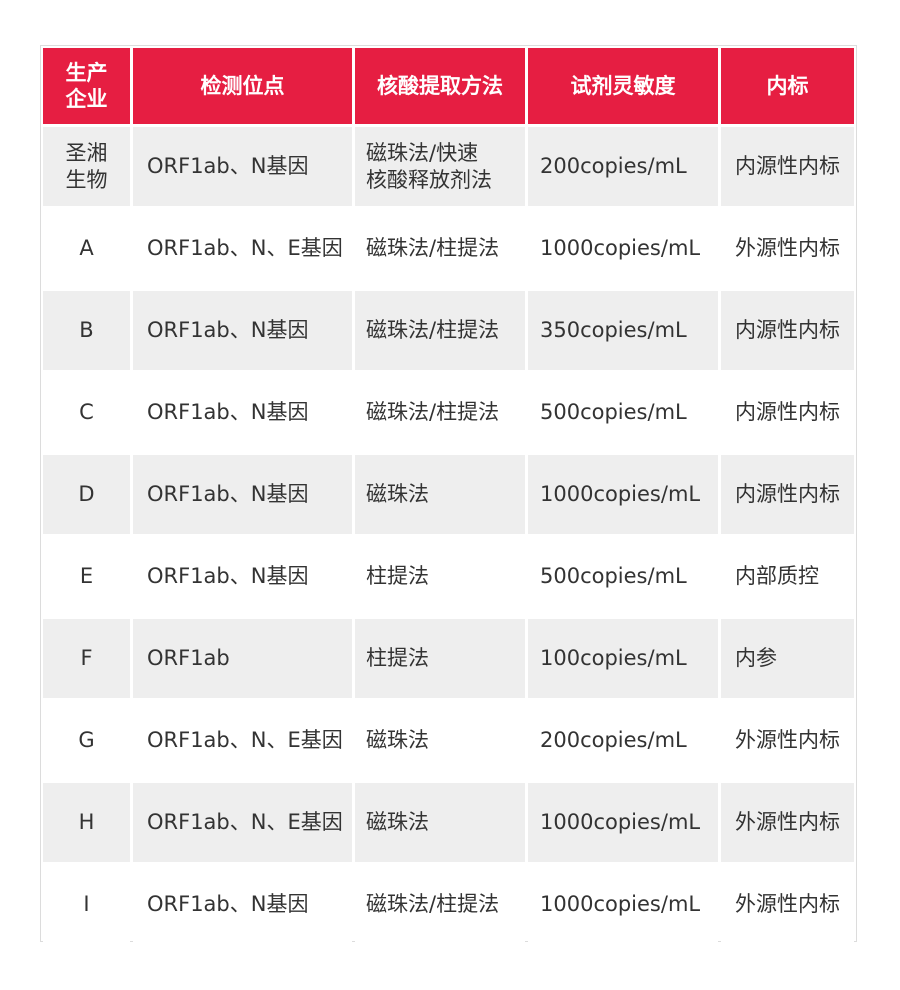  Describe the element at coordinates (86, 740) in the screenshot. I see `cell-company: G` at that location.